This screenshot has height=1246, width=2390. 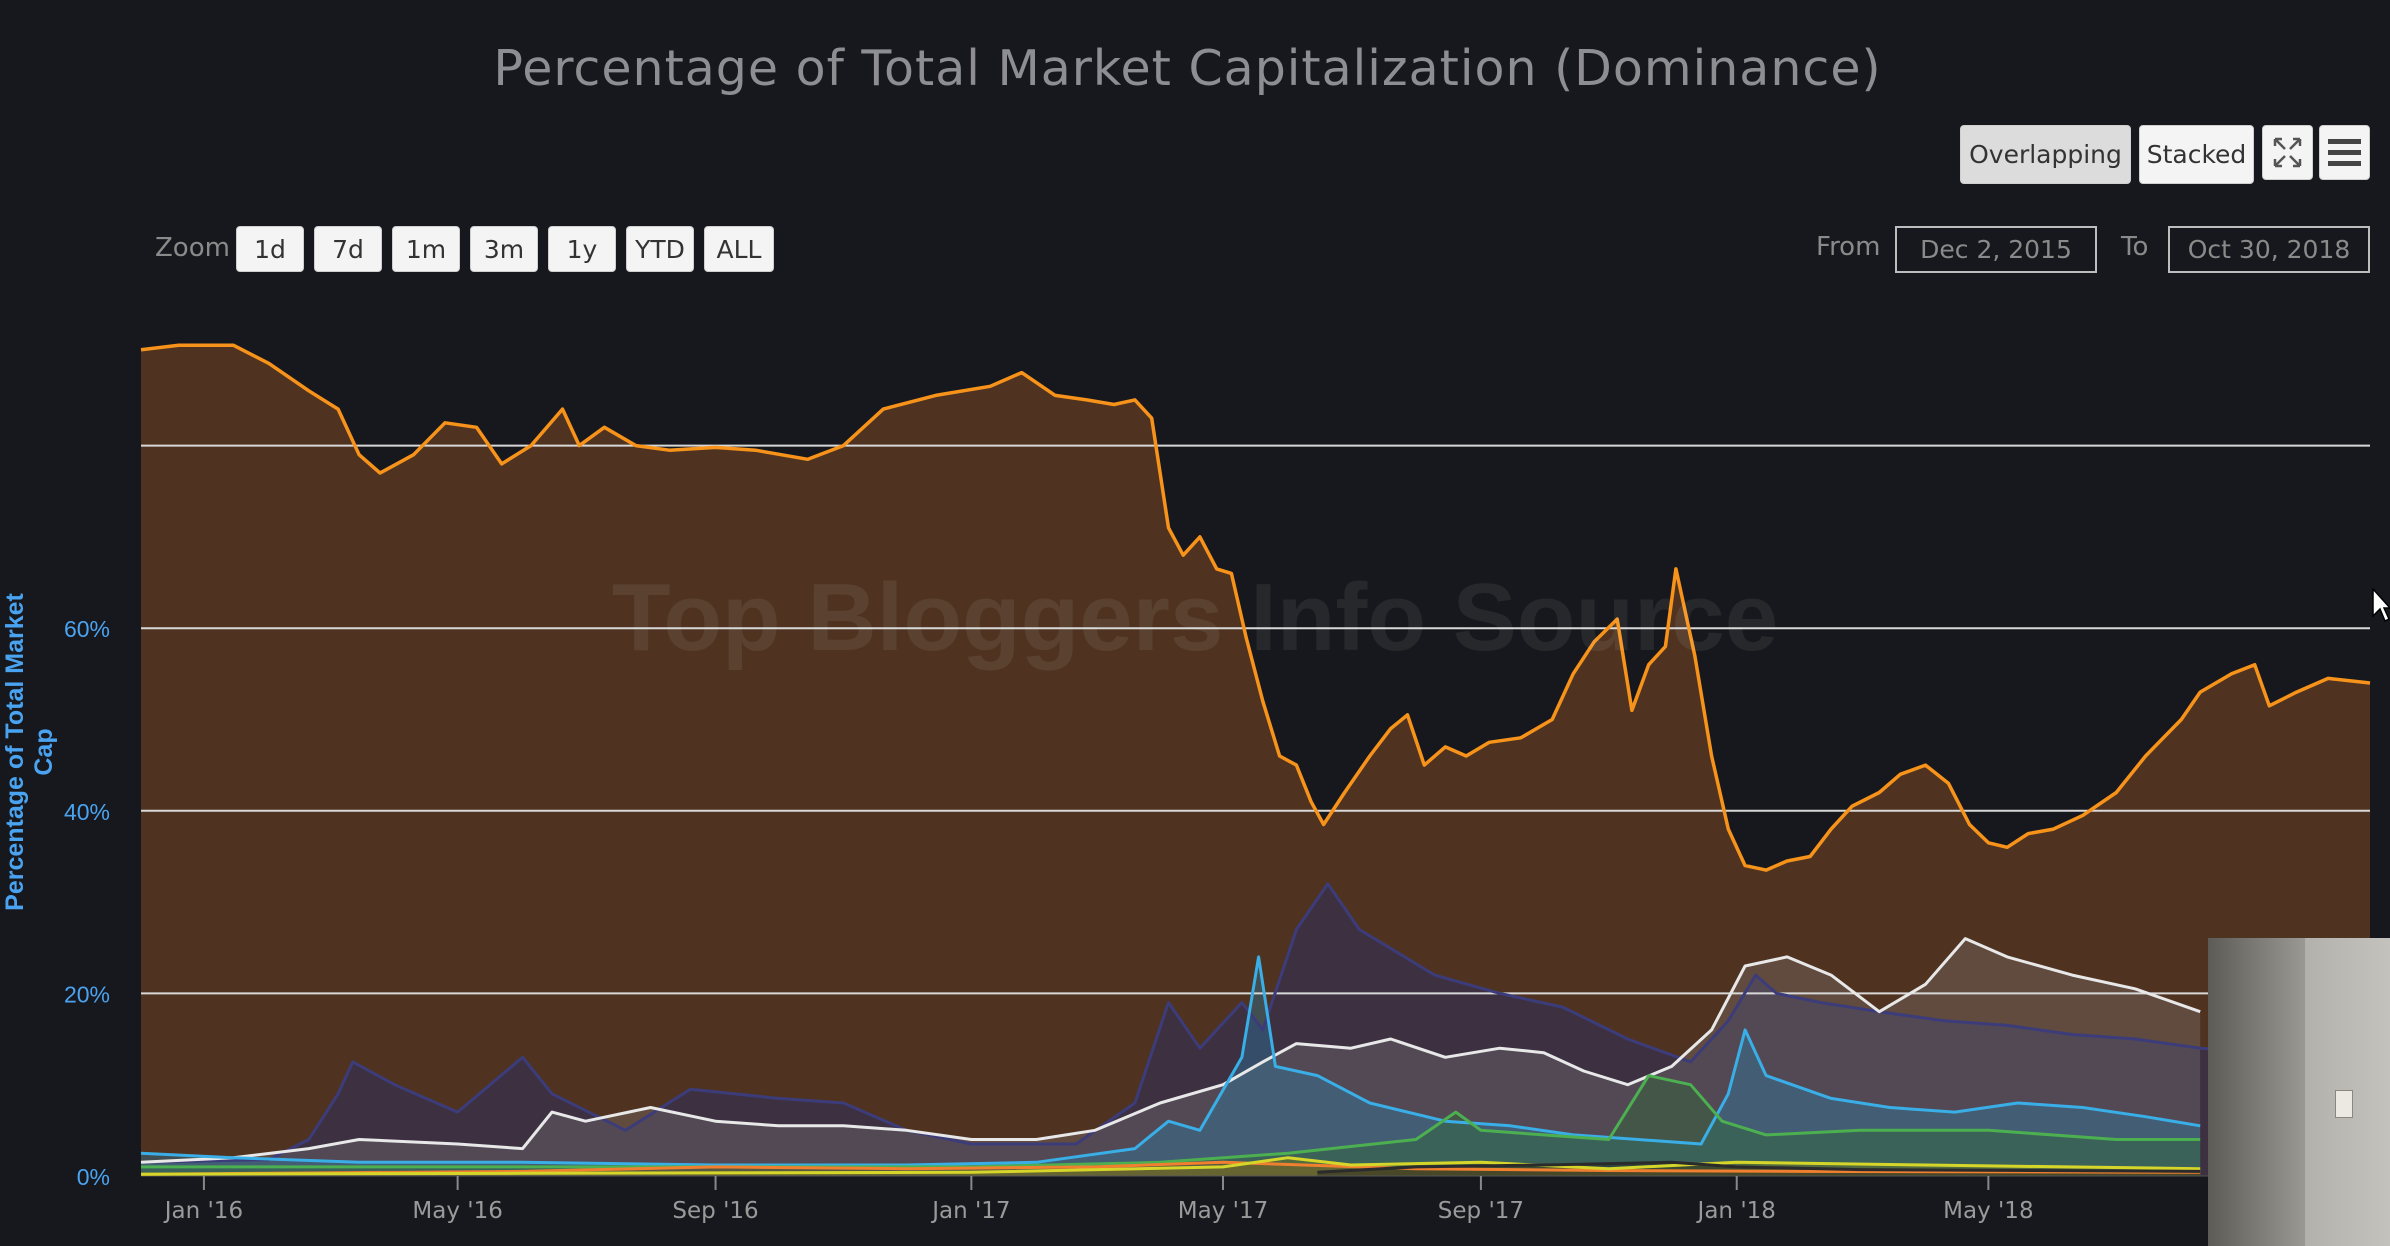 What do you see at coordinates (87, 994) in the screenshot?
I see `y-tick-label: 20%` at bounding box center [87, 994].